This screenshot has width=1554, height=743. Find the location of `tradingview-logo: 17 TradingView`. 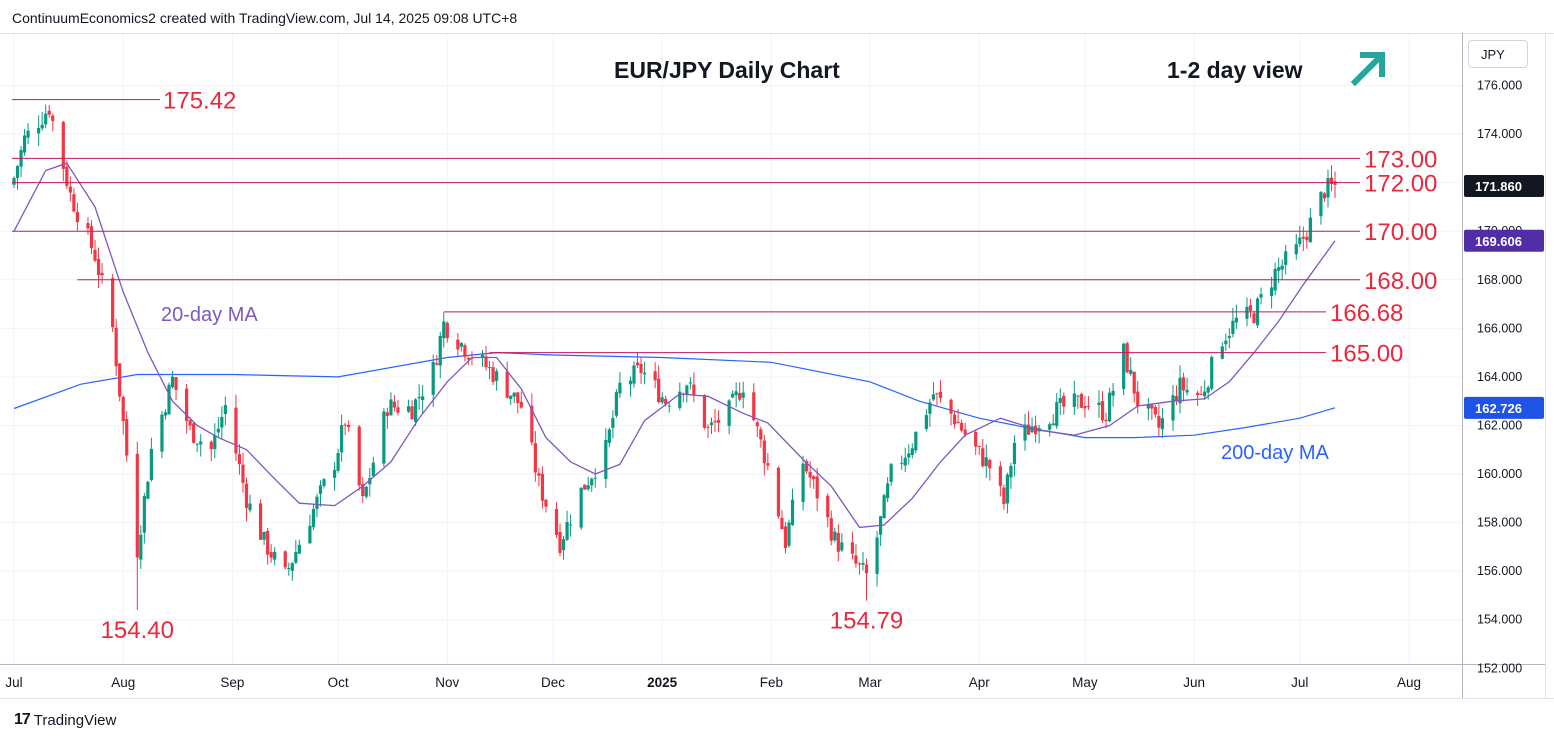

tradingview-logo: 17 TradingView is located at coordinates (65, 720).